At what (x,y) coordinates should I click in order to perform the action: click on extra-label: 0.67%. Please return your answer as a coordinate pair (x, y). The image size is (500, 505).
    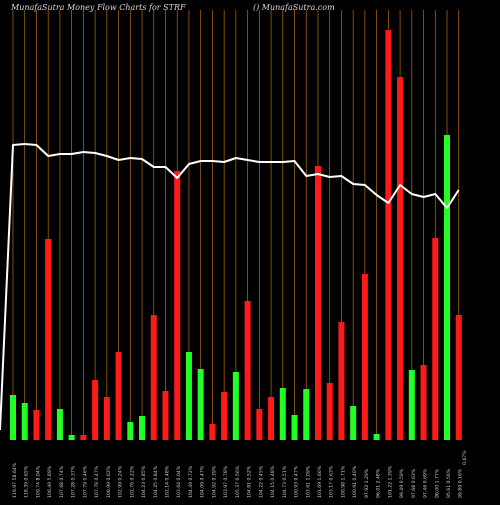
    Looking at the image, I should click on (465, 457).